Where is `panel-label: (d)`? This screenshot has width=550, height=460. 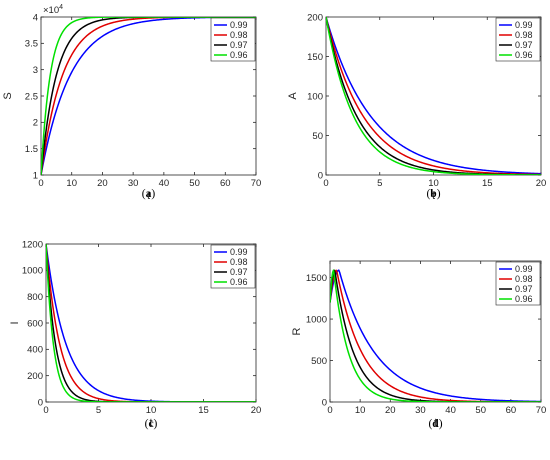
panel-label: (d) is located at coordinates (435, 424).